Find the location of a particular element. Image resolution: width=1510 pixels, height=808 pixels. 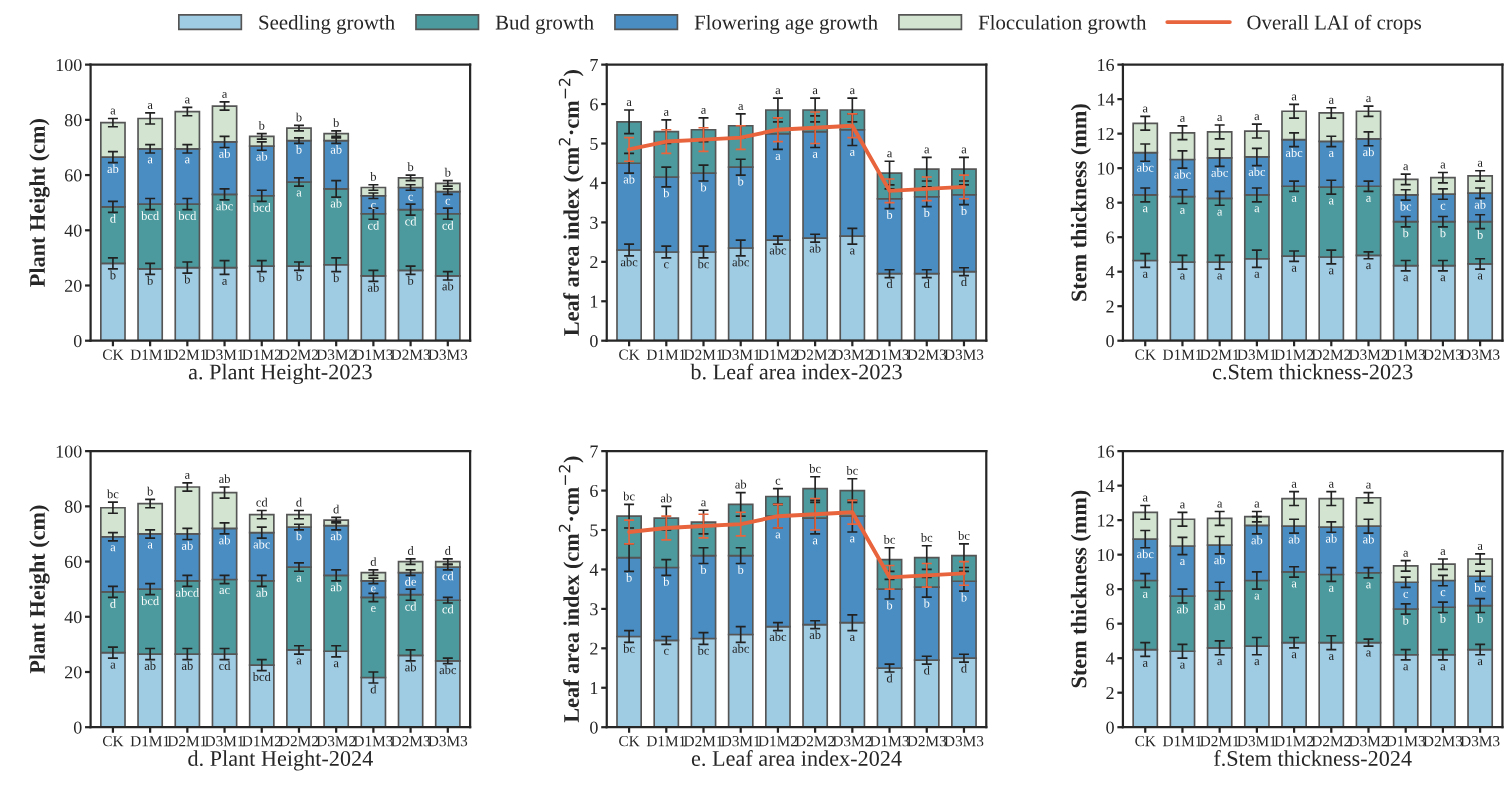

legend-label: Flowering age growth is located at coordinates (786, 24).